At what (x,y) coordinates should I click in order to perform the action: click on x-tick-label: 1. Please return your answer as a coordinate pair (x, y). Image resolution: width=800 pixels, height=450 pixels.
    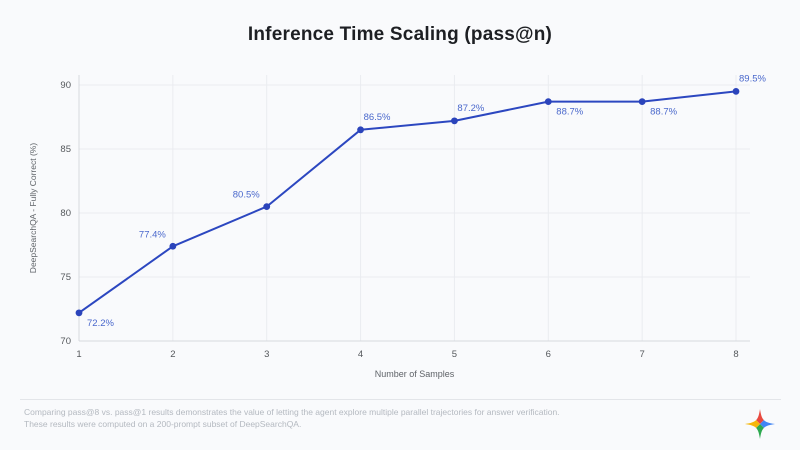
    Looking at the image, I should click on (78, 354).